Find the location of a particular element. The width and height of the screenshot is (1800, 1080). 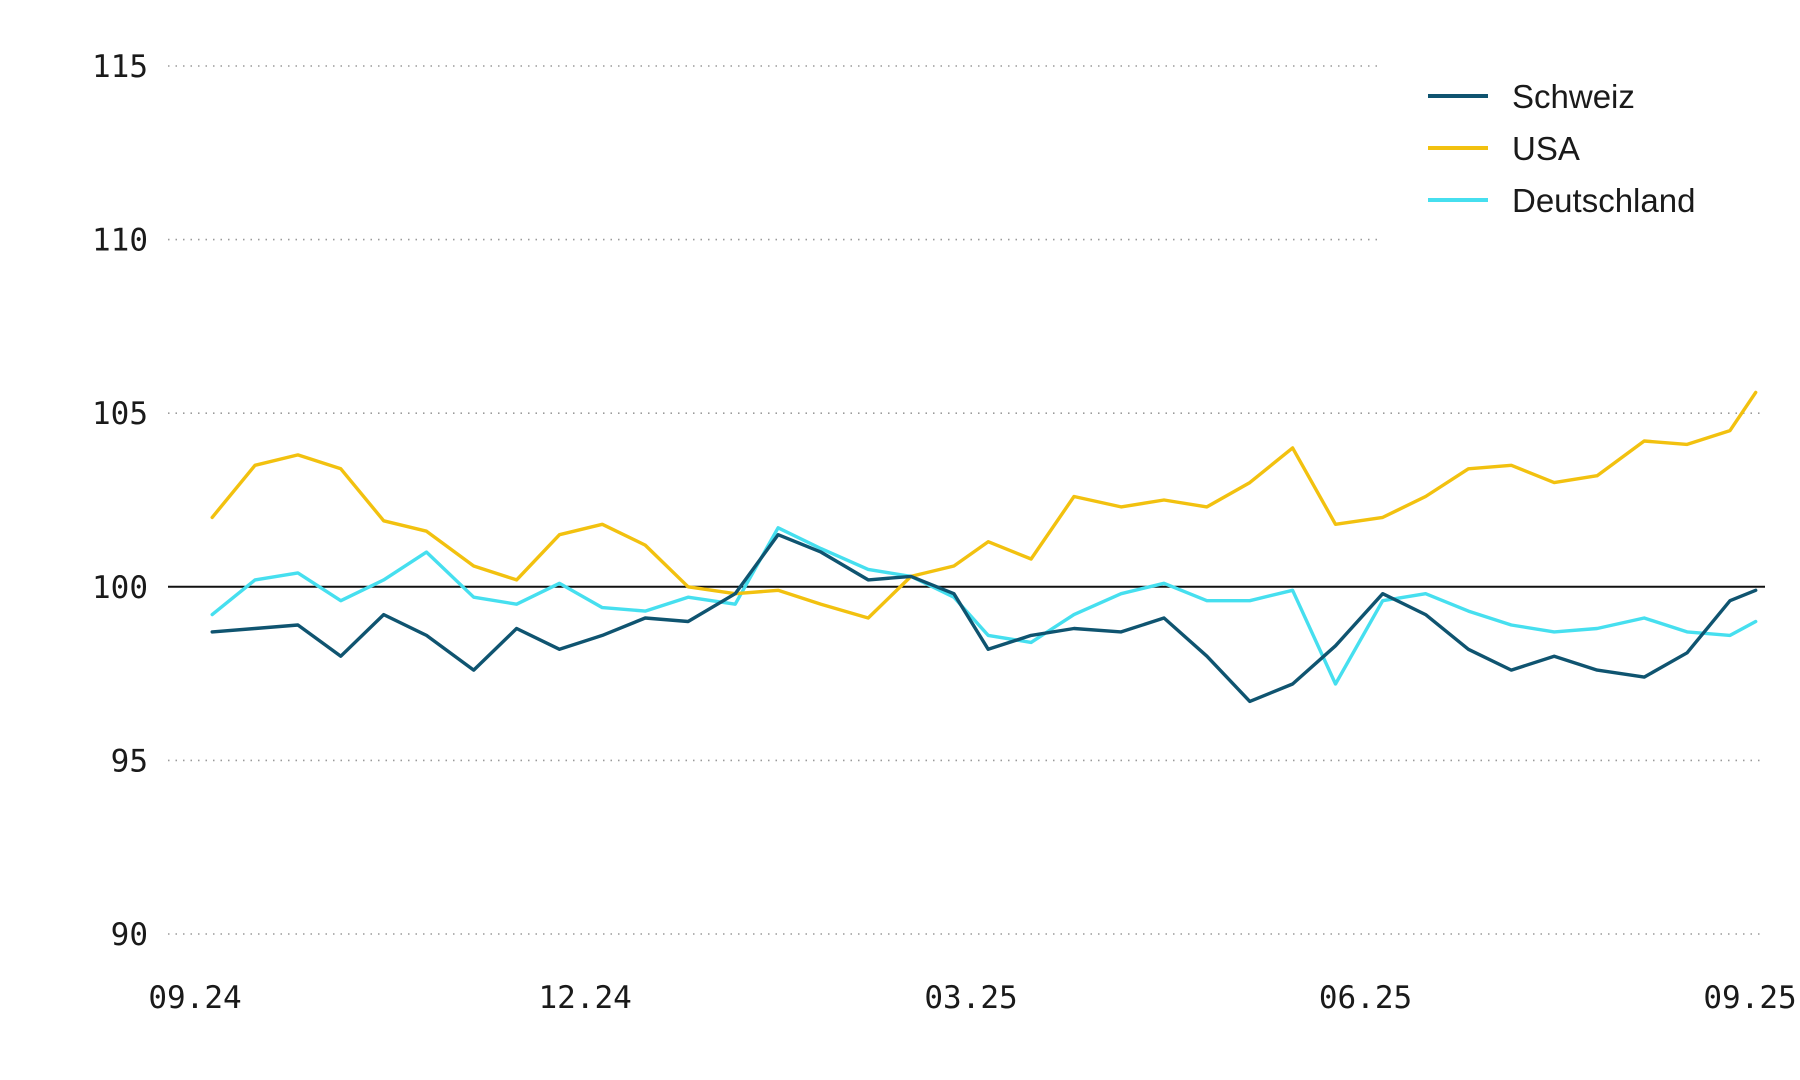

legend-item-deutschland: Deutschland is located at coordinates (1561, 200).